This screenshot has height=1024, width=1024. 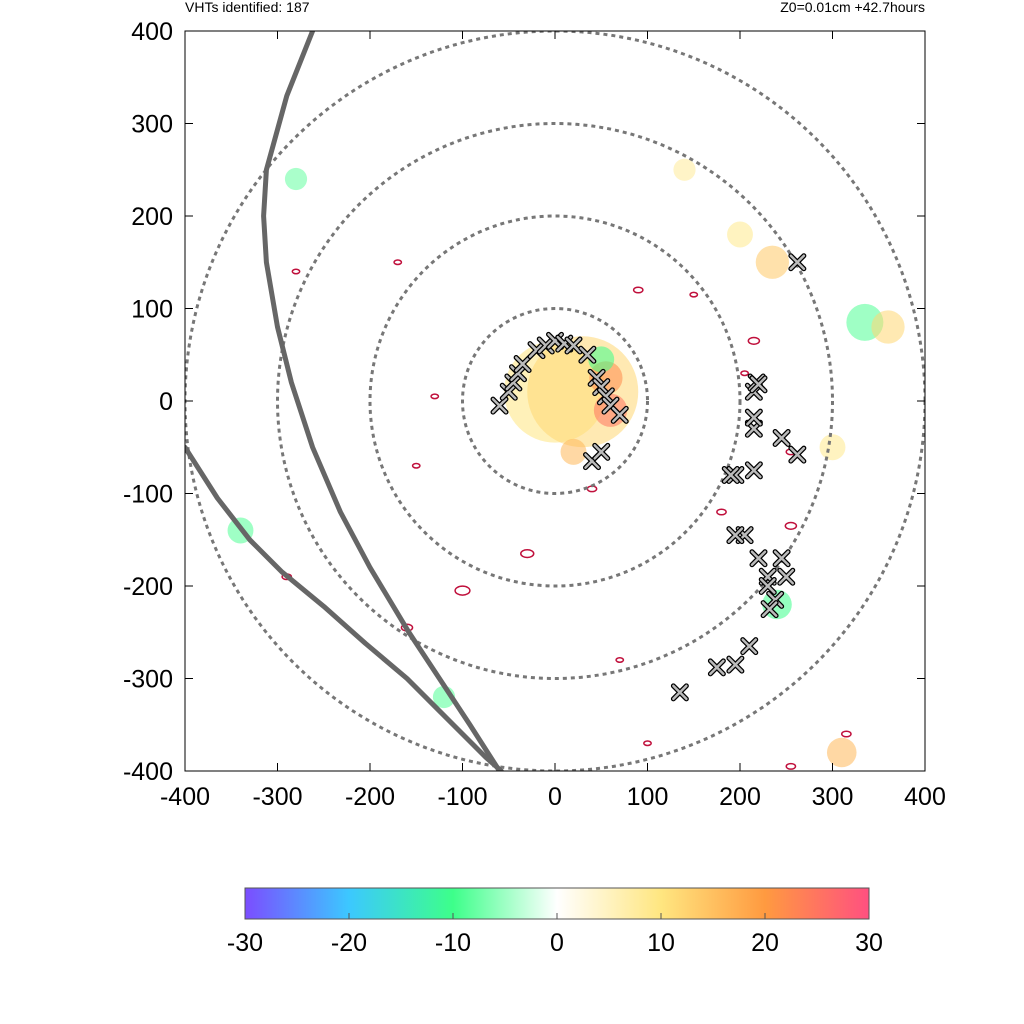 I want to click on colorbar-tick-label: 20, so click(x=765, y=943).